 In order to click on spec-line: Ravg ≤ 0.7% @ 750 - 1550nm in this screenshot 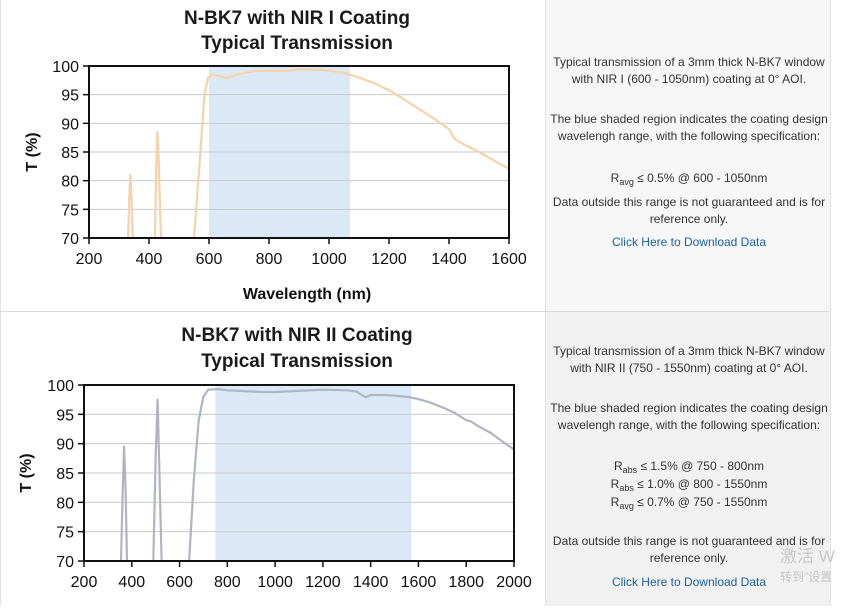, I will do `click(689, 503)`.